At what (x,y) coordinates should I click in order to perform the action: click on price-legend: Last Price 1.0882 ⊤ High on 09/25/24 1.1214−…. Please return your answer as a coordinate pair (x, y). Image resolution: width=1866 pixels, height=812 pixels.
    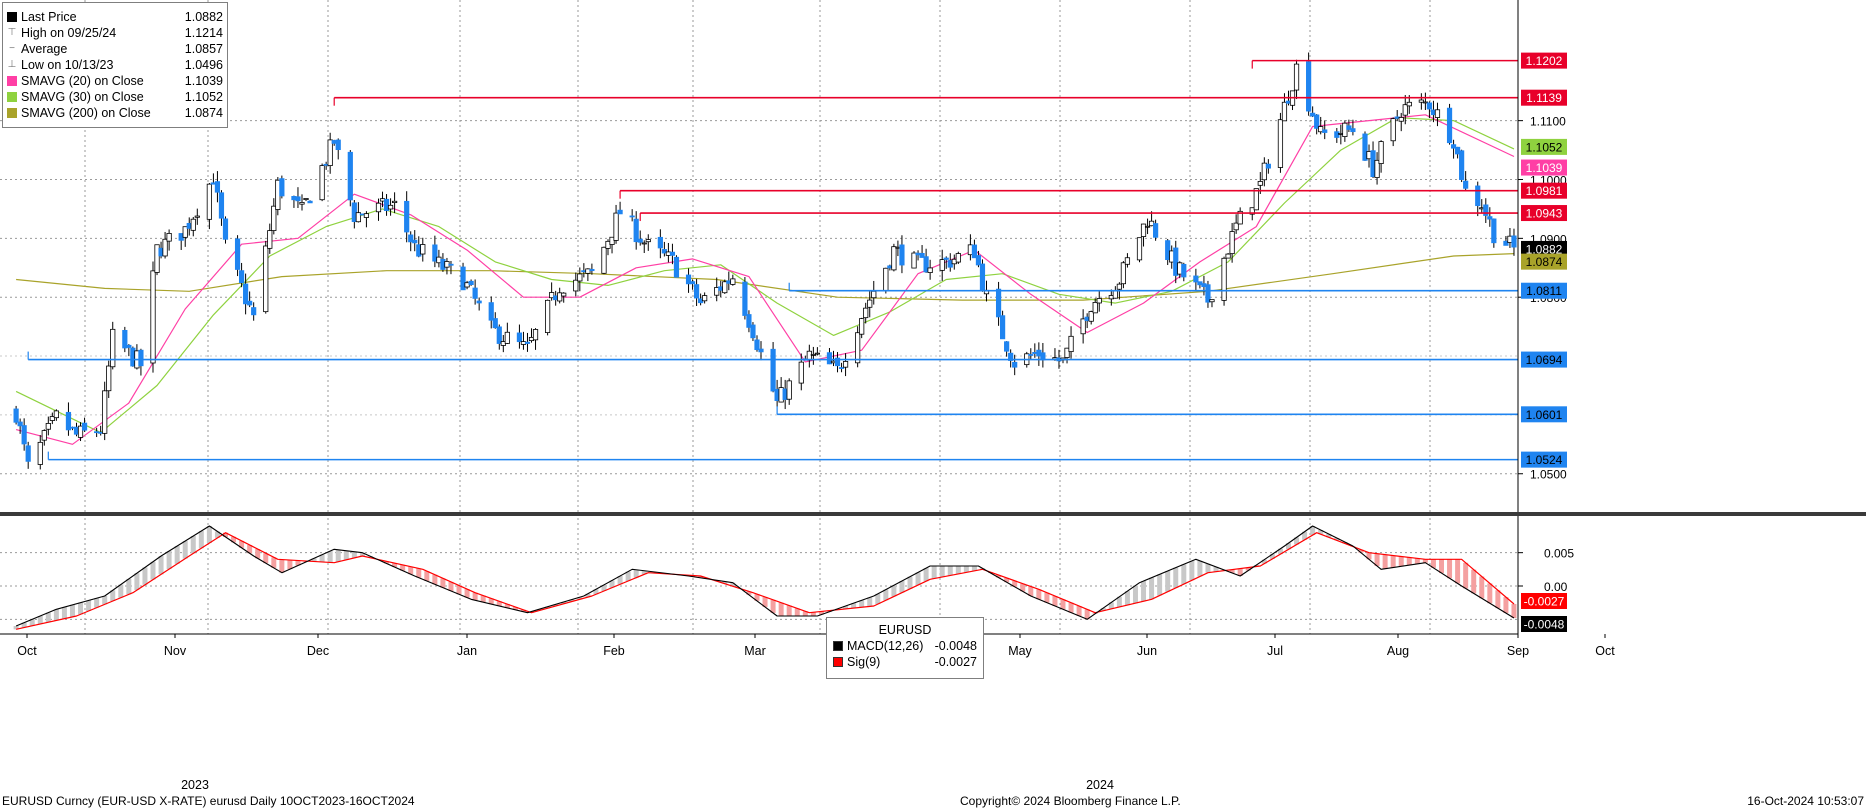
    Looking at the image, I should click on (115, 65).